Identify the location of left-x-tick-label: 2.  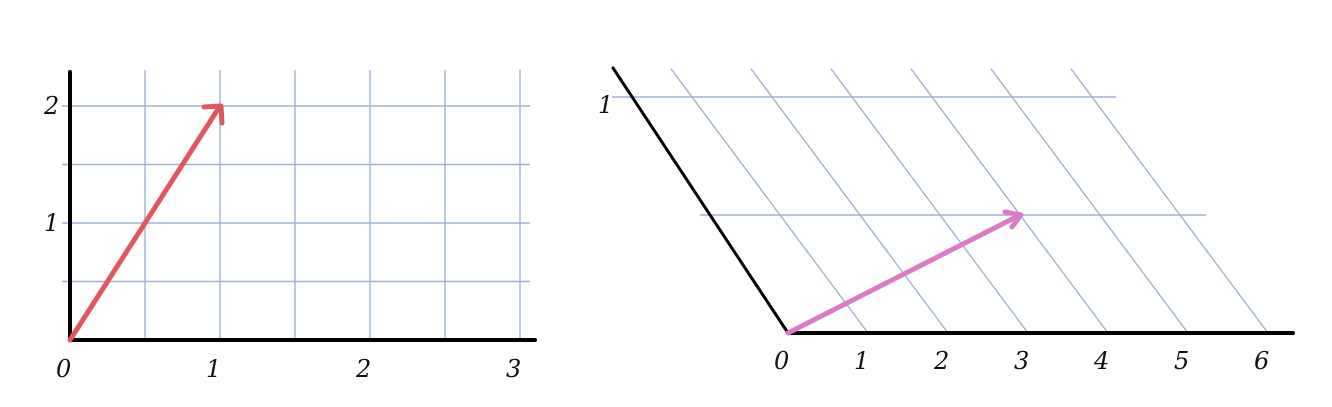
(363, 369).